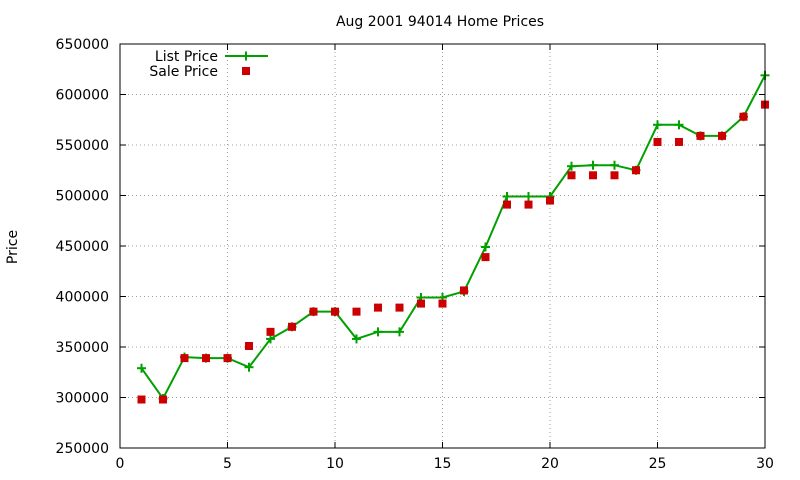 This screenshot has height=480, width=800. Describe the element at coordinates (13, 247) in the screenshot. I see `y-axis-label: Price` at that location.